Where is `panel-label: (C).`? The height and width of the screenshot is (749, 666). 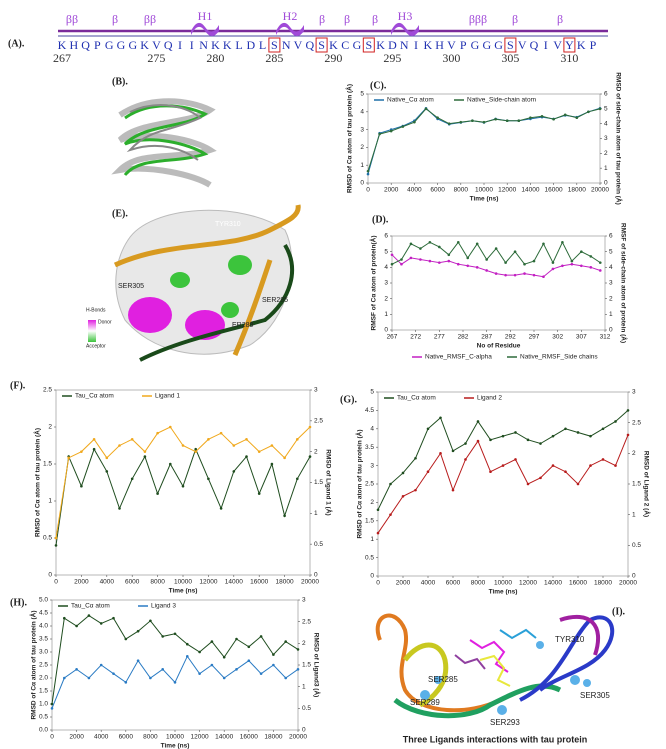
panel-label: (C). is located at coordinates (378, 85).